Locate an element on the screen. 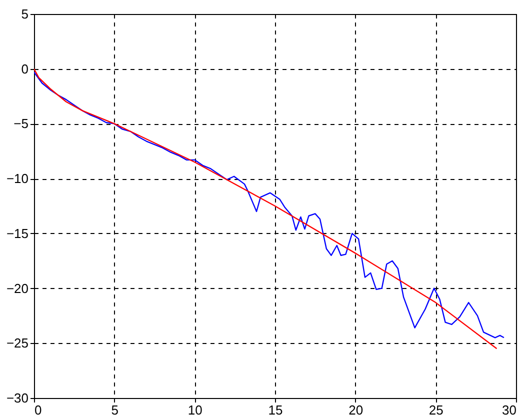 This screenshot has height=415, width=529. y-tick-label: −15 is located at coordinates (17, 233).